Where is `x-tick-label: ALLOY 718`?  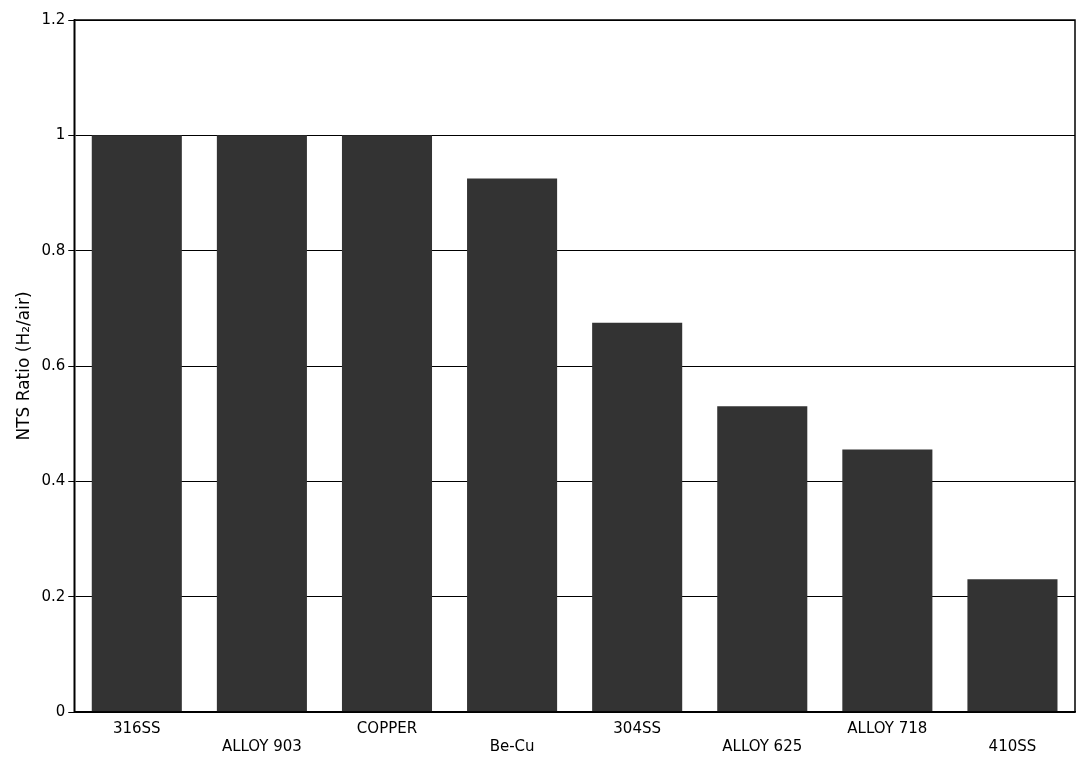
x-tick-label: ALLOY 718 is located at coordinates (887, 727).